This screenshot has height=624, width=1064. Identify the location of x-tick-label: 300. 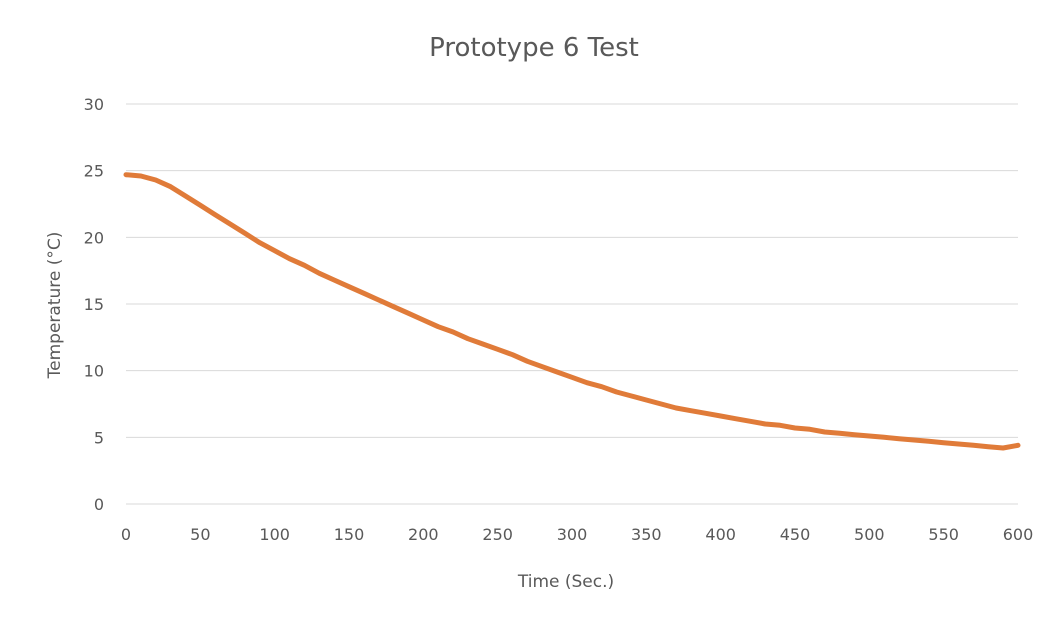
(572, 534).